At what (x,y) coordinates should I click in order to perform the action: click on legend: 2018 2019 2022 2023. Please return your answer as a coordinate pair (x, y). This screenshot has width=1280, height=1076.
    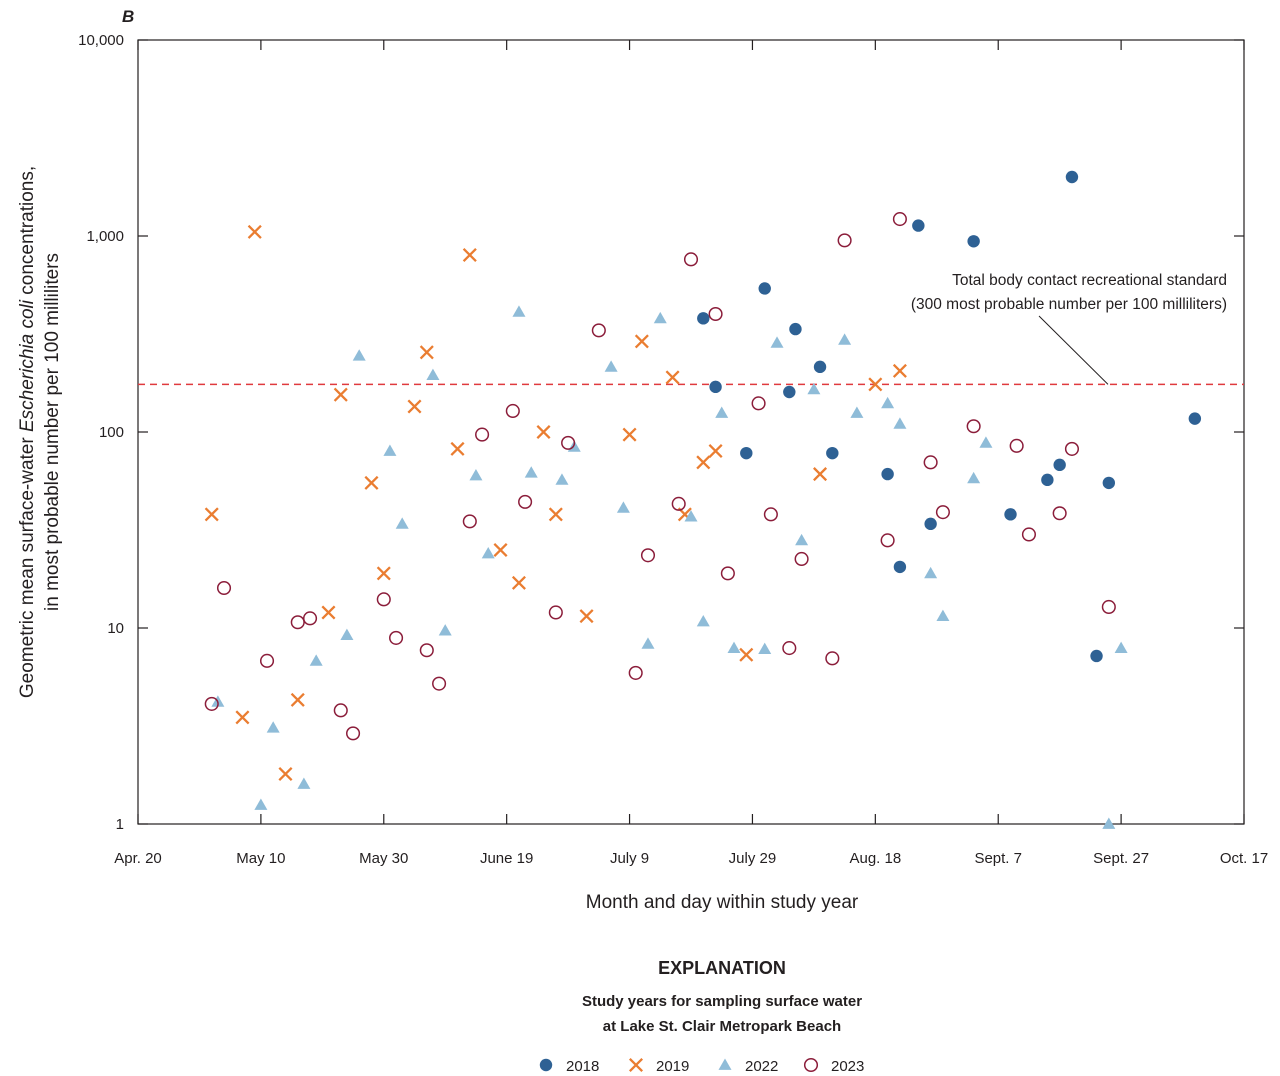
    Looking at the image, I should click on (701, 1066).